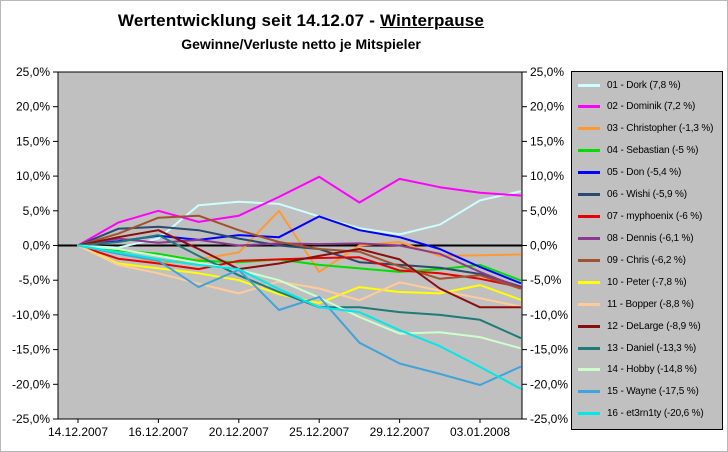 The width and height of the screenshot is (728, 452). I want to click on legend-label: 15 - Wayne (-17,5 %), so click(653, 392).